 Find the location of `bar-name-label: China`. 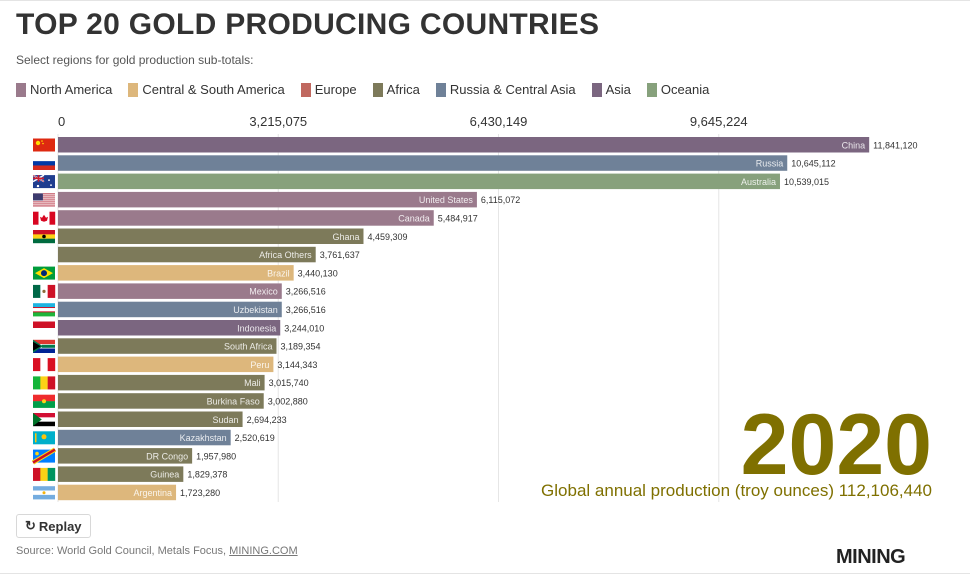

bar-name-label: China is located at coordinates (854, 145).